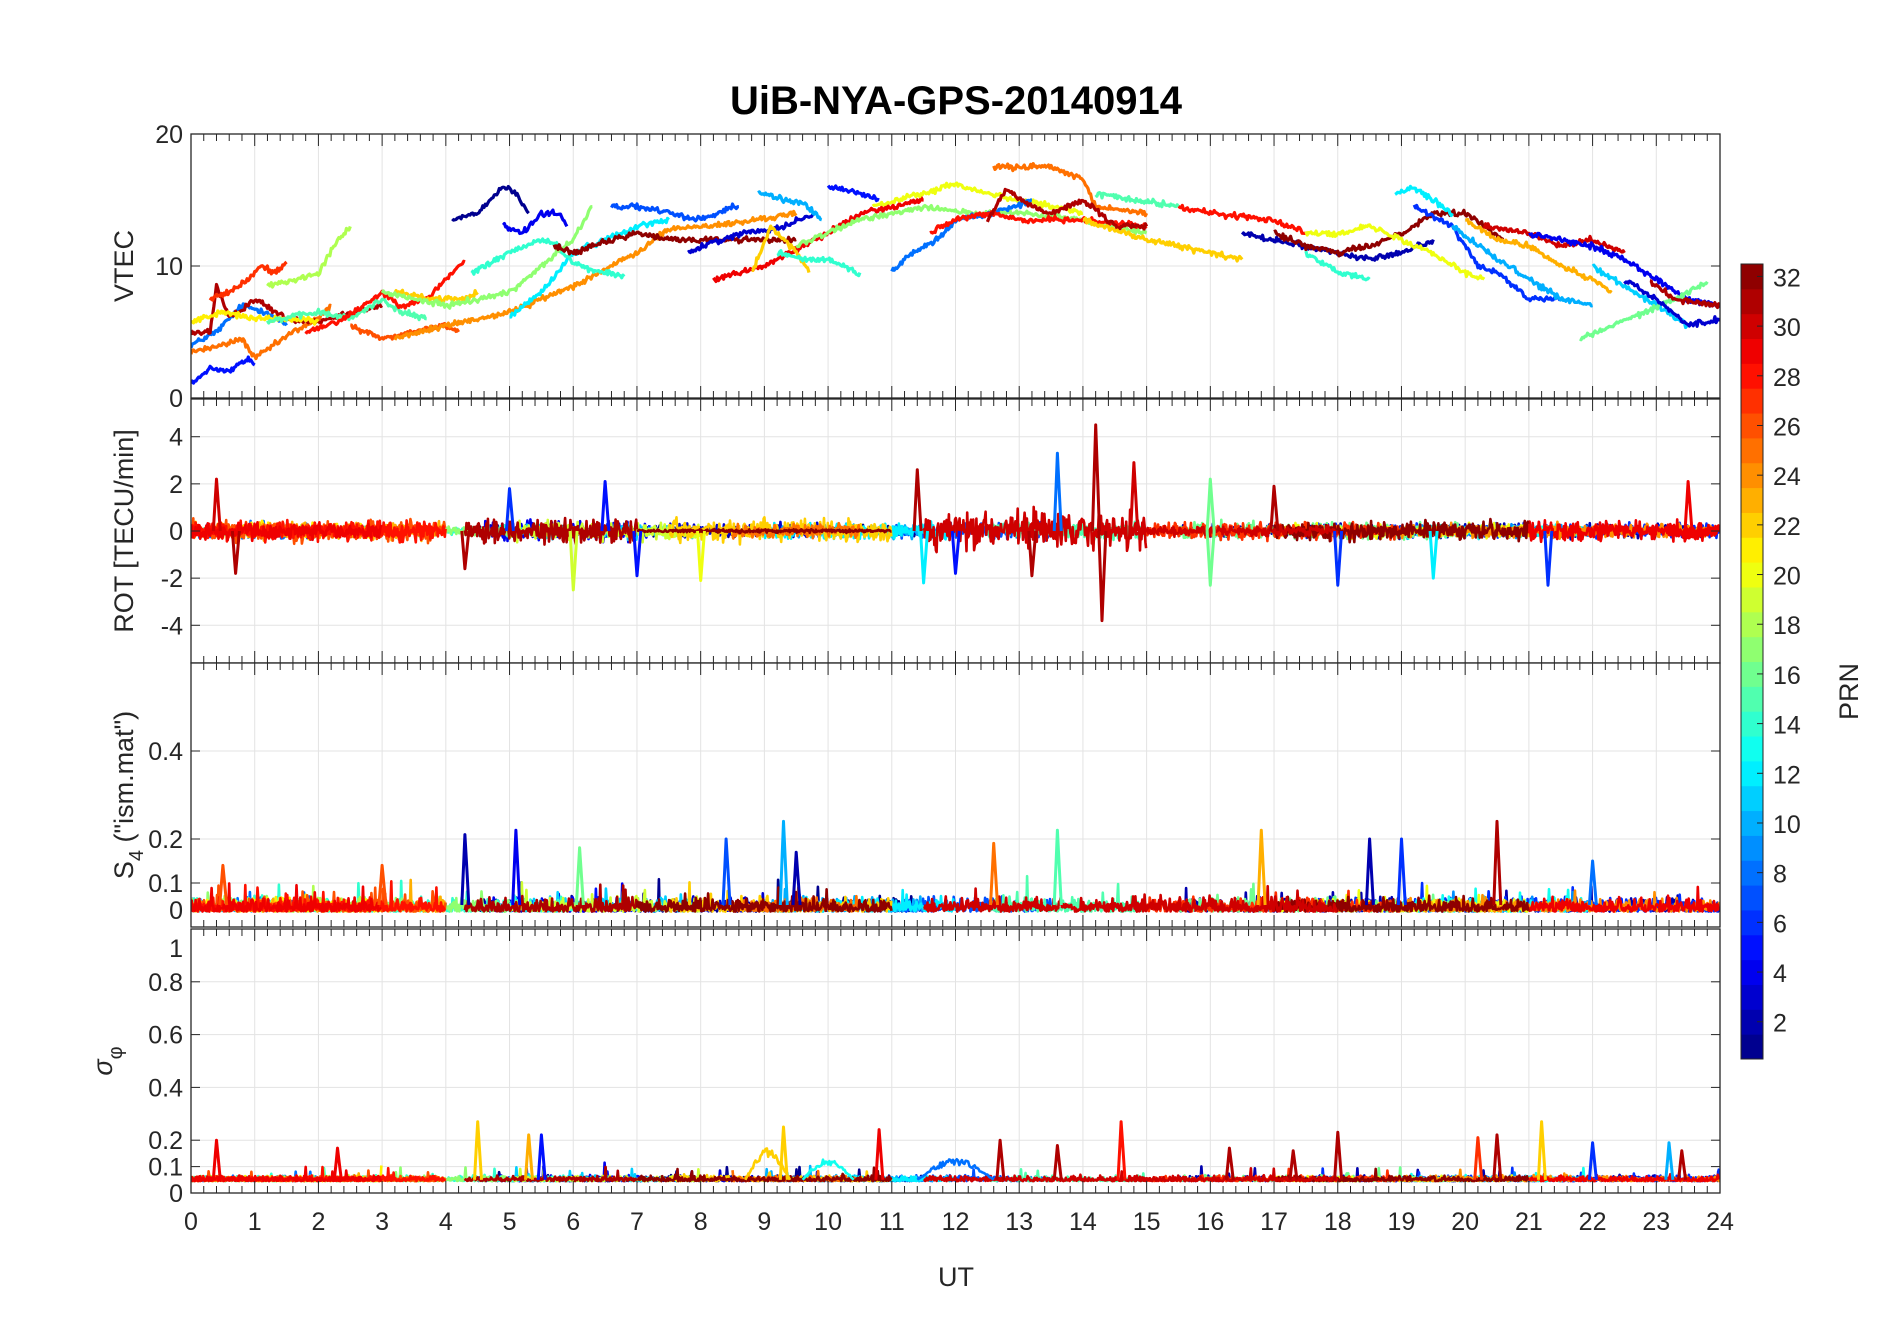  Describe the element at coordinates (1787, 328) in the screenshot. I see `colorbar-tick-label: 30` at that location.